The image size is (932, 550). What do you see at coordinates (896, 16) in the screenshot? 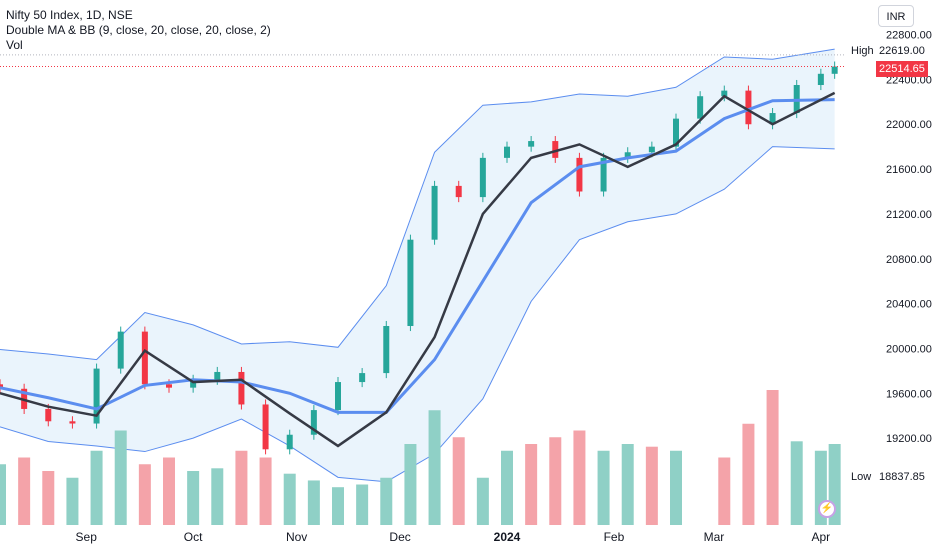
I see `currency-button: INR` at bounding box center [896, 16].